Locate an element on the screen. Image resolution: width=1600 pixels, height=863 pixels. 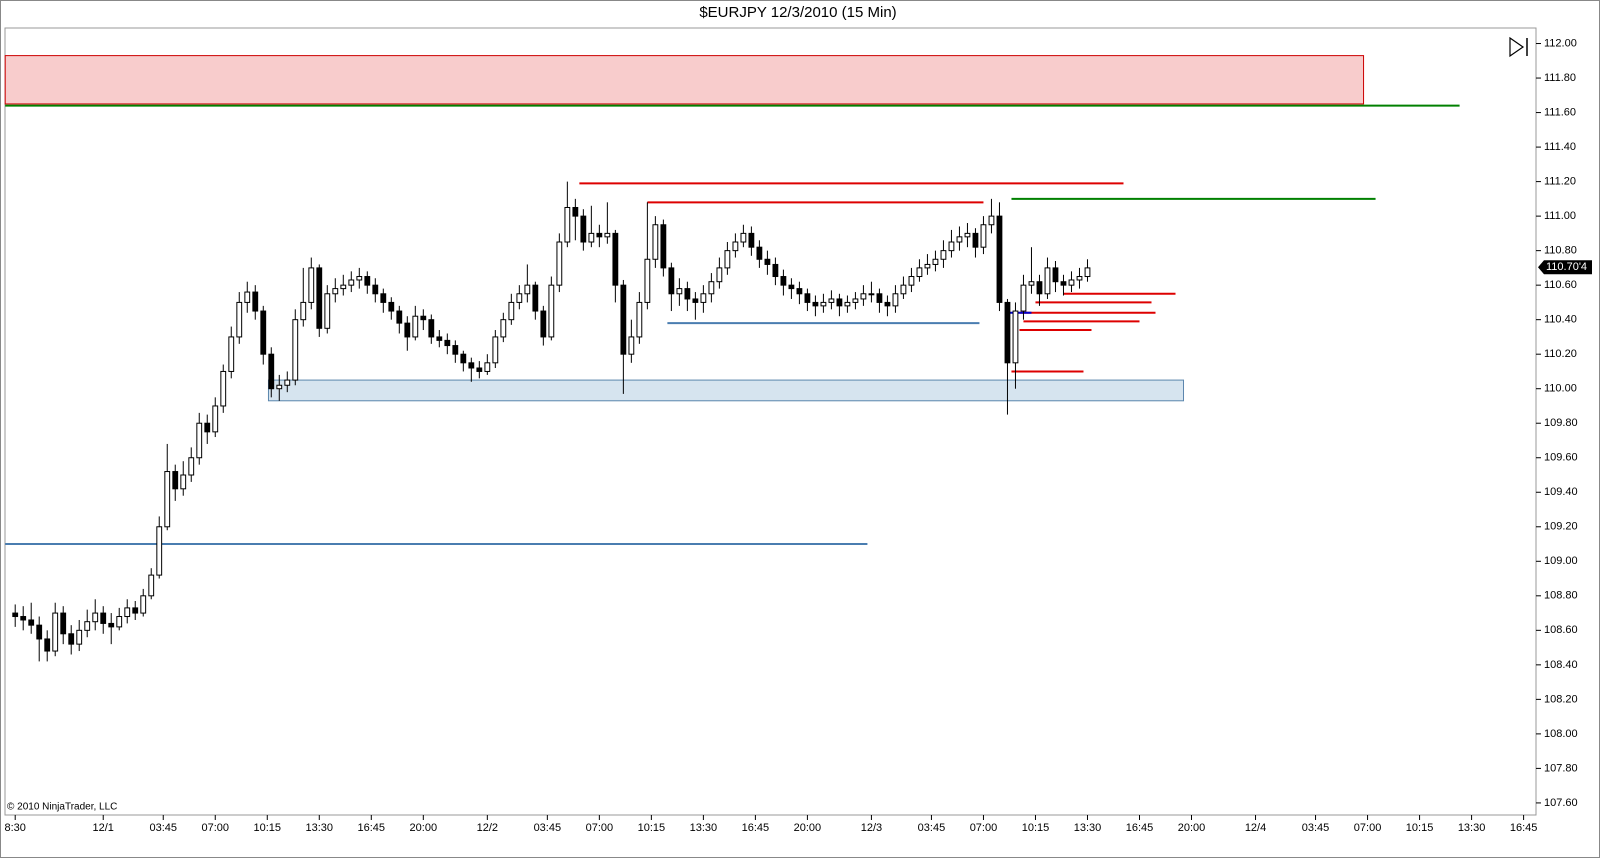
x-tick-label: 12/4 is located at coordinates (1255, 828).